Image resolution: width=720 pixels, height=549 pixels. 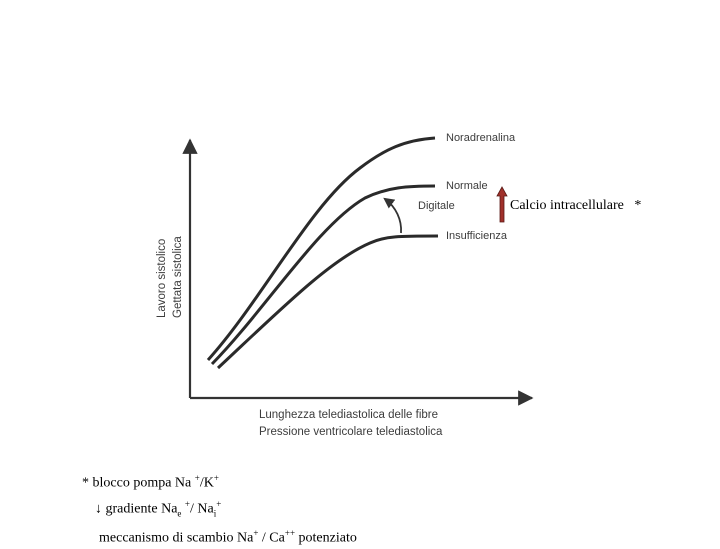 I want to click on note1-sup2: +, so click(x=216, y=478).